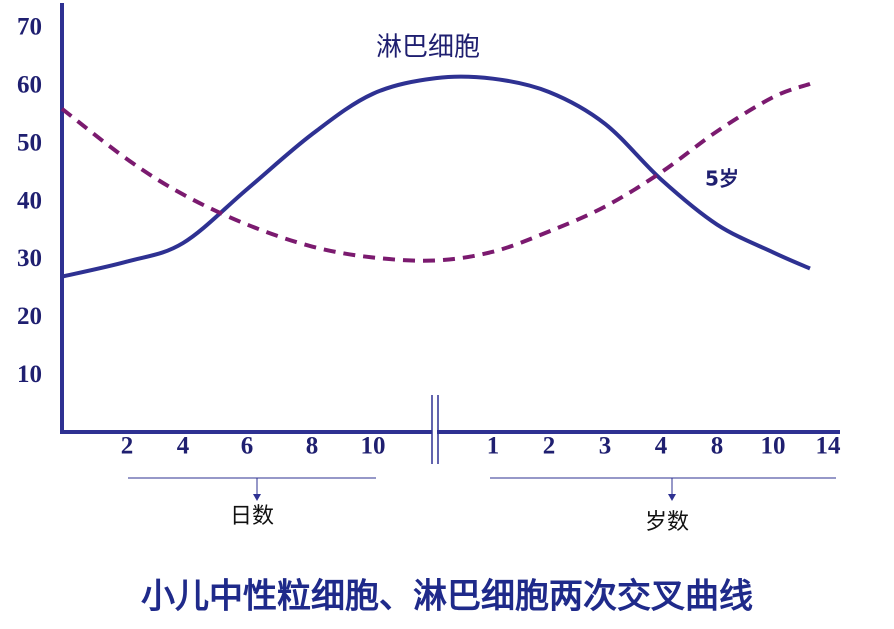 The height and width of the screenshot is (629, 894). What do you see at coordinates (722, 179) in the screenshot?
I see `annotation: 5岁` at bounding box center [722, 179].